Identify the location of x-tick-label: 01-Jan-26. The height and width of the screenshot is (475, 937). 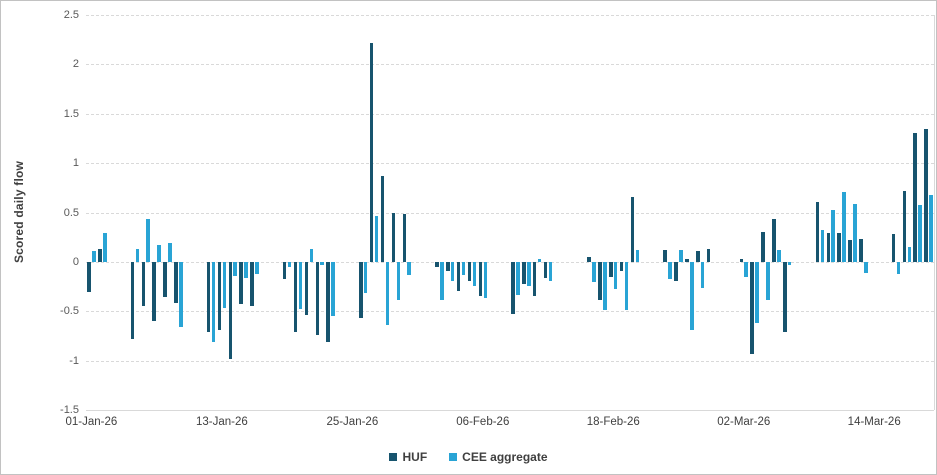
(91, 422).